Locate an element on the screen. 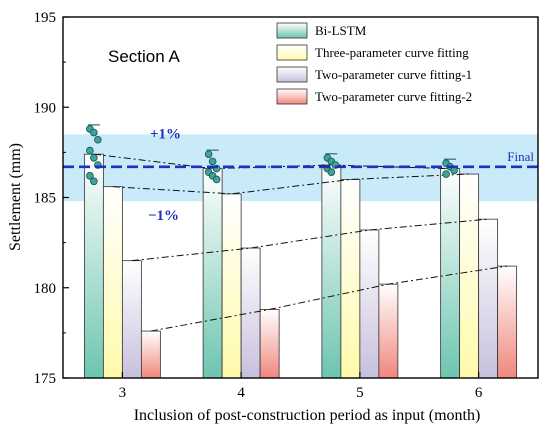  legend-label-2: Two-parameter curve fitting-1 is located at coordinates (393, 74).